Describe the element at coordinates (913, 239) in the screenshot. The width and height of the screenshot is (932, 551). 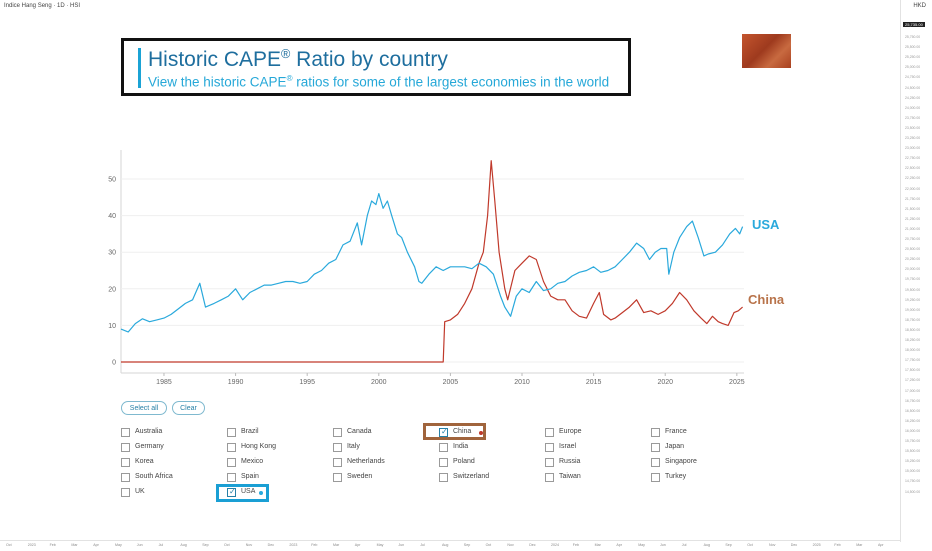
I see `price-tick: 20,750.00` at that location.